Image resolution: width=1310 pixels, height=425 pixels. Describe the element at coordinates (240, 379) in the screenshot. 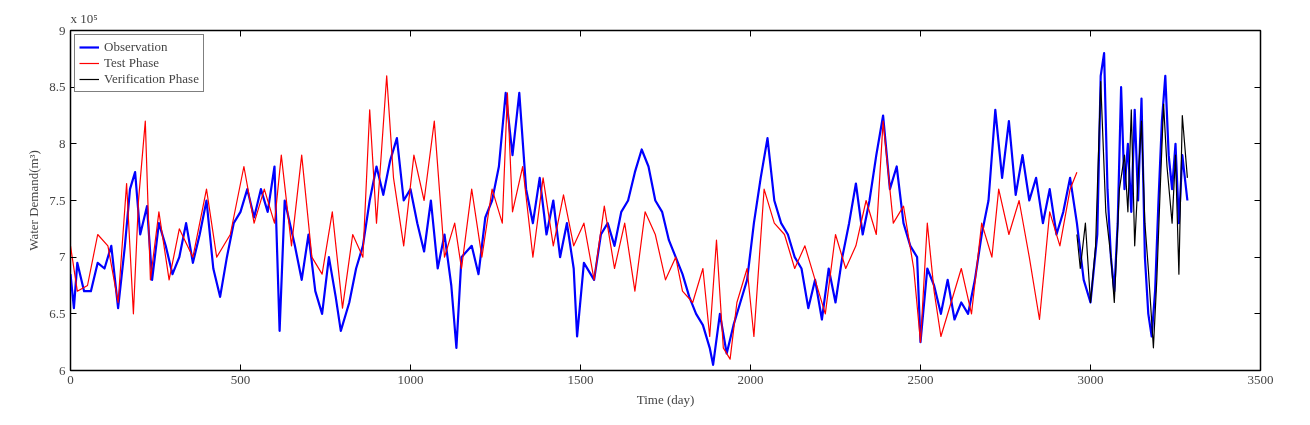

I see `x-tick-label: 500` at that location.